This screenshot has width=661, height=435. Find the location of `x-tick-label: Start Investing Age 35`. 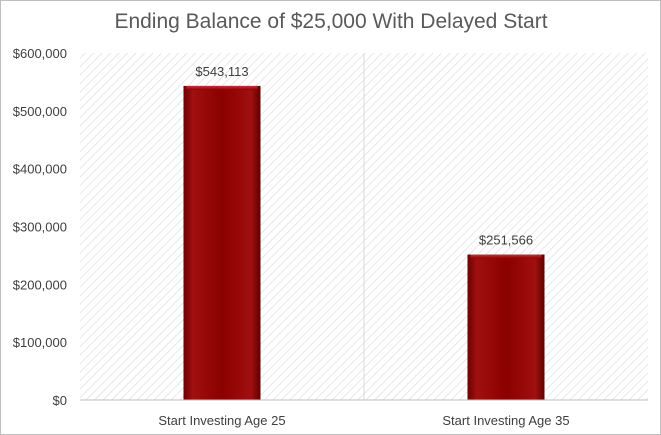

x-tick-label: Start Investing Age 35 is located at coordinates (505, 420).